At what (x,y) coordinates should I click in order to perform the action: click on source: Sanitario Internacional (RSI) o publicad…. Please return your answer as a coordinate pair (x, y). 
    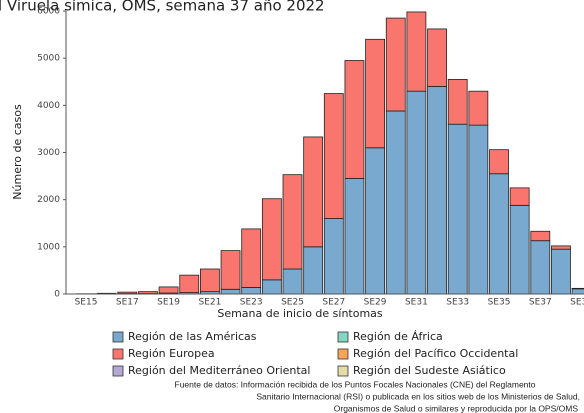
    Looking at the image, I should click on (418, 396).